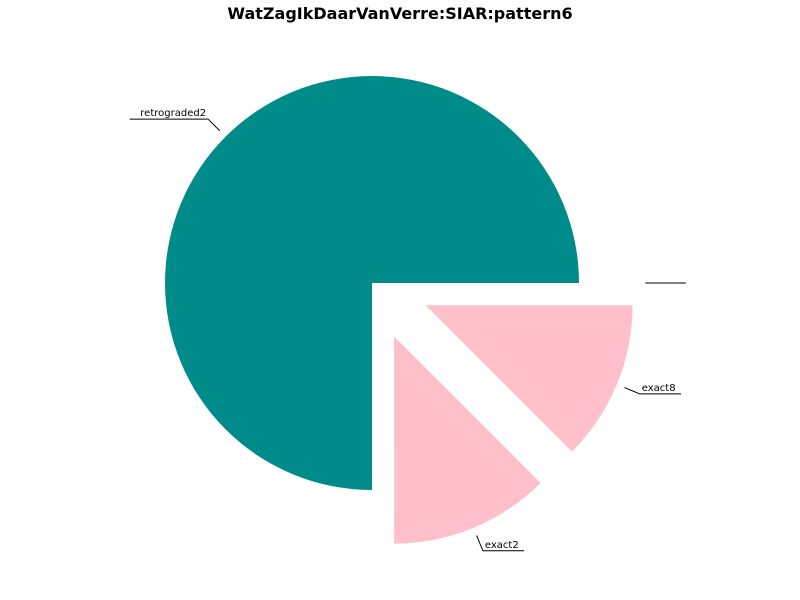 Image resolution: width=800 pixels, height=600 pixels. I want to click on slice-label: exact2, so click(502, 545).